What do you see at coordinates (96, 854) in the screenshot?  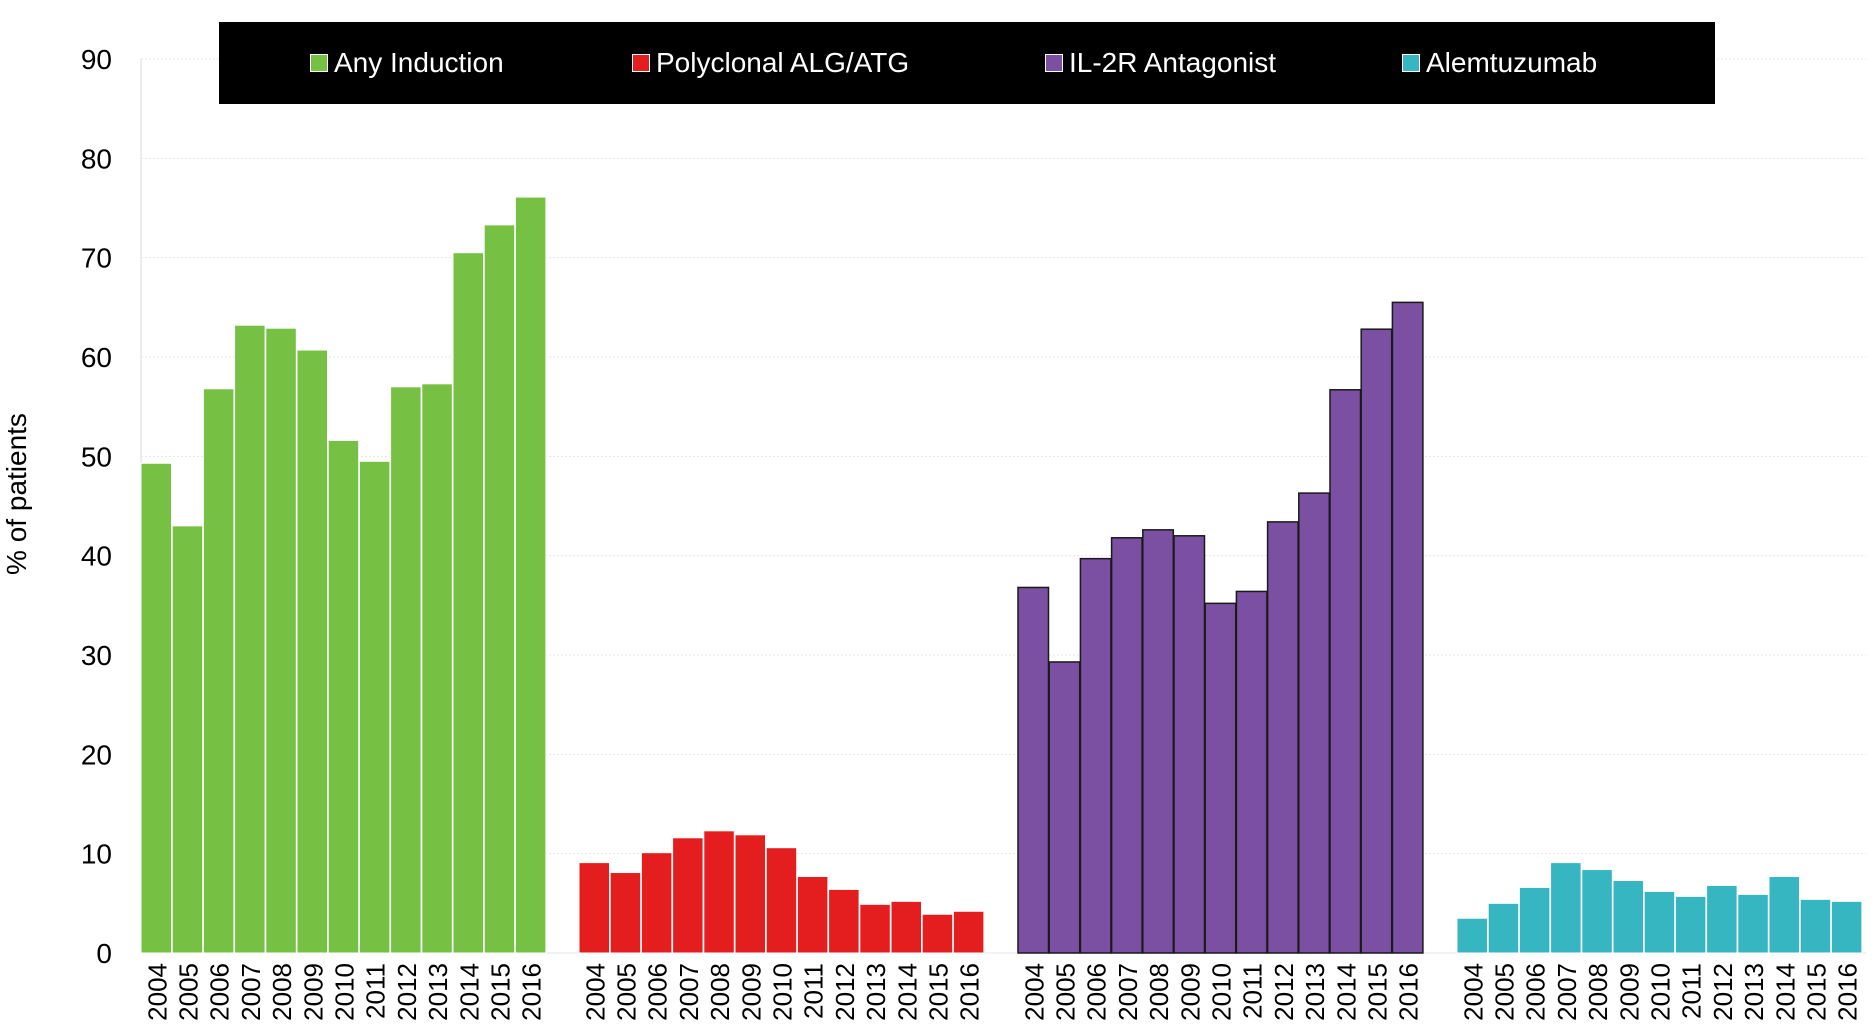 I see `y-tick-label: 10` at bounding box center [96, 854].